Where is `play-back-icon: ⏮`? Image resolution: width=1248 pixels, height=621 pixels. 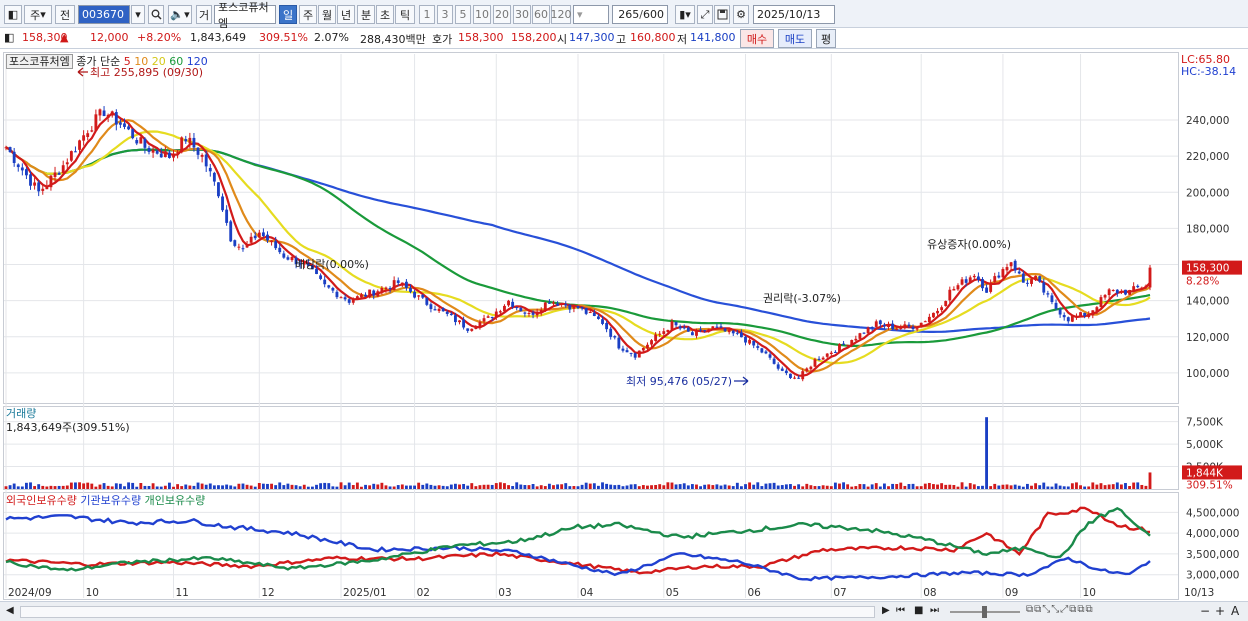 play-back-icon: ⏮ is located at coordinates (900, 610).